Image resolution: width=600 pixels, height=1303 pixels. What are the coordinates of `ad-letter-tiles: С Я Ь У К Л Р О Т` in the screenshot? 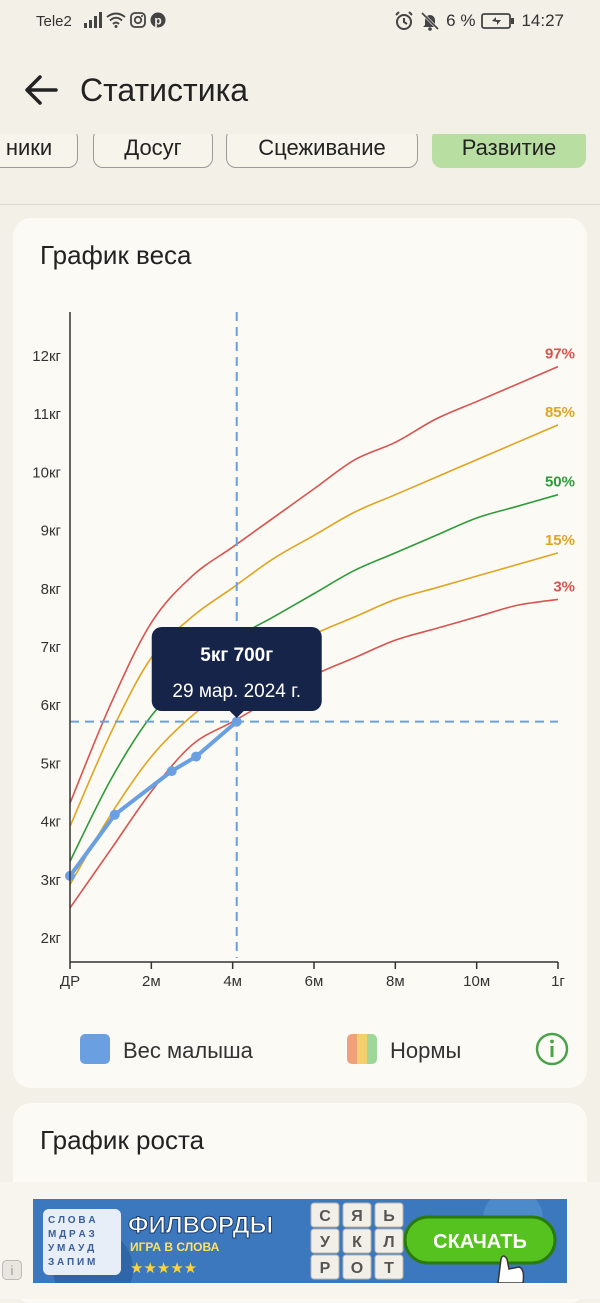 It's located at (357, 1241).